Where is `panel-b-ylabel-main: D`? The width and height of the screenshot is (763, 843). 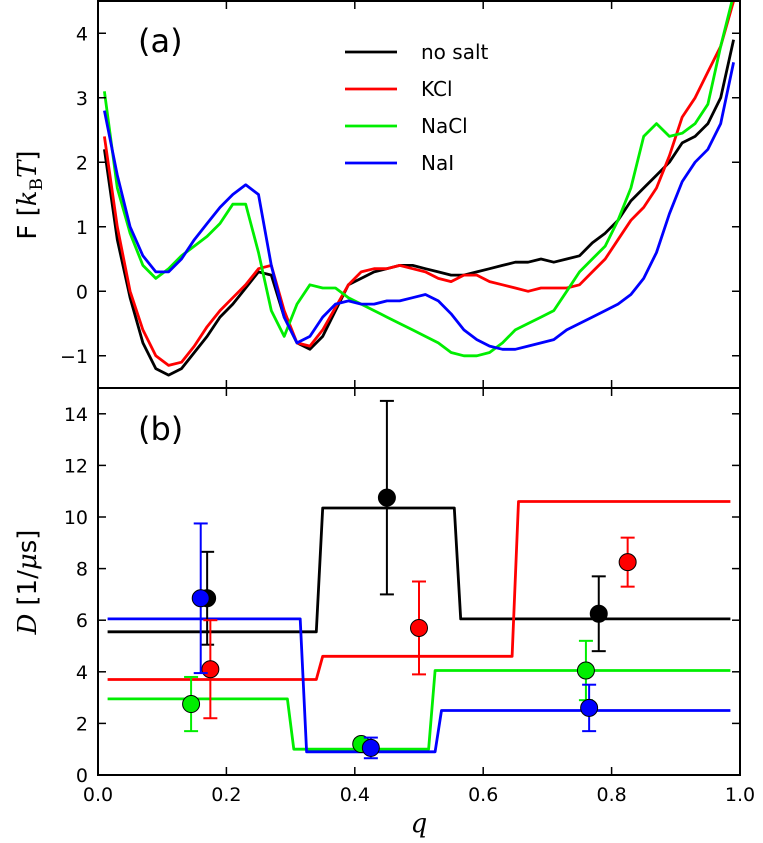
panel-b-ylabel-main: D is located at coordinates (28, 624).